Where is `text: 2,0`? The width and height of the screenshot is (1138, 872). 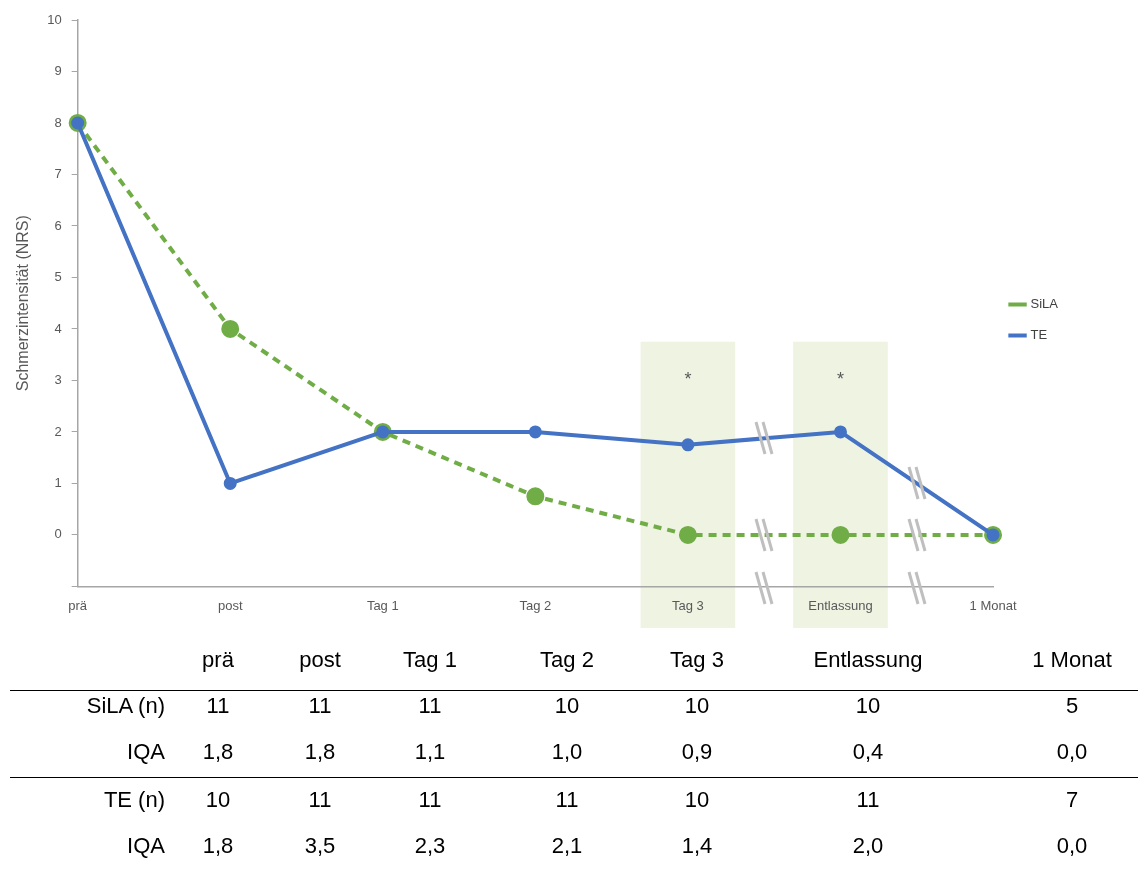 text: 2,0 is located at coordinates (868, 846).